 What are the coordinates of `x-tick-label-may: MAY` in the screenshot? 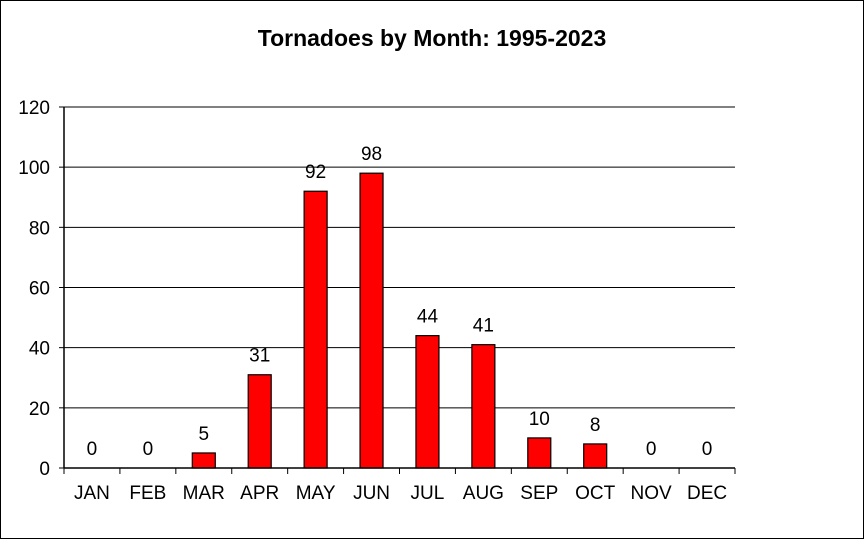 It's located at (316, 493).